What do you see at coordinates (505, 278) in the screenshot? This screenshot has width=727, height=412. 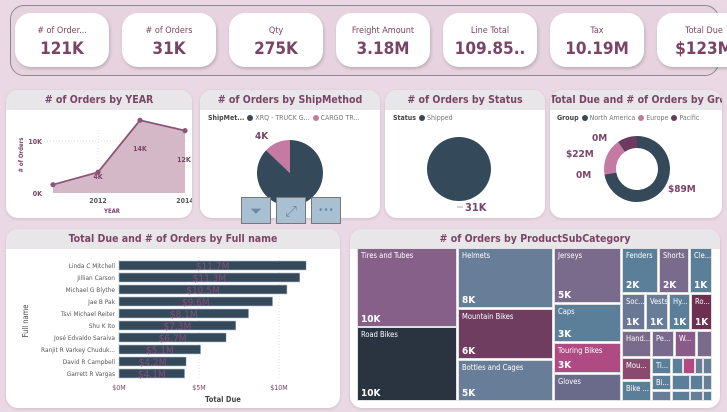 I see `treemap-tile: Helmets 8K` at bounding box center [505, 278].